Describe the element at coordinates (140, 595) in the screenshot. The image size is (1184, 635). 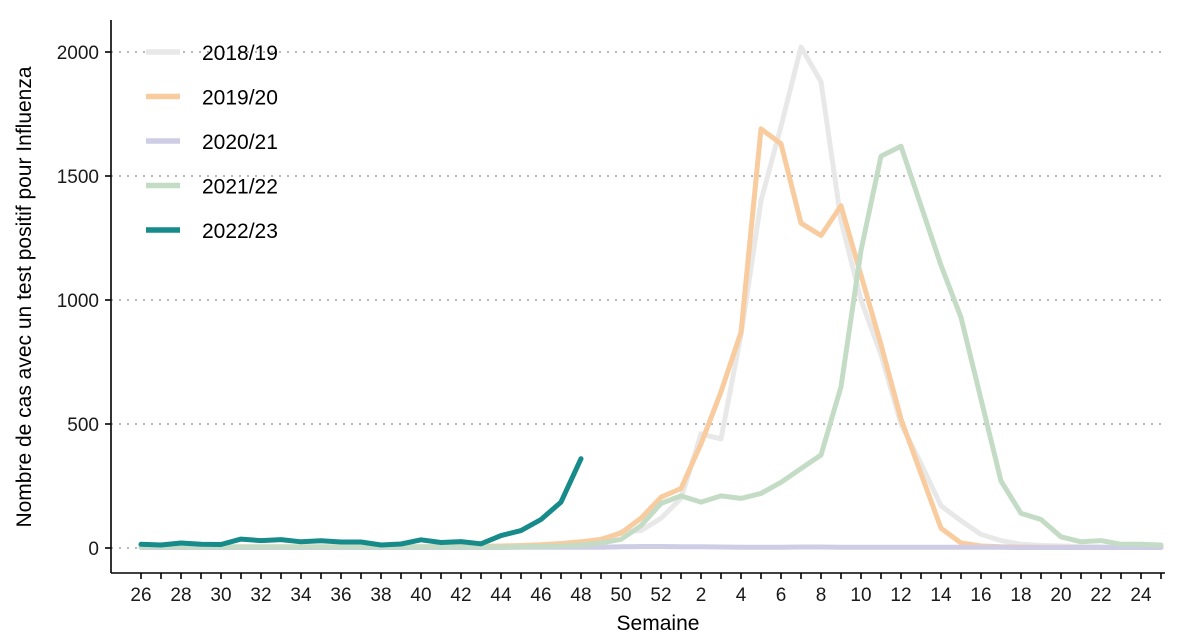
I see `x-tick-label: 26` at that location.